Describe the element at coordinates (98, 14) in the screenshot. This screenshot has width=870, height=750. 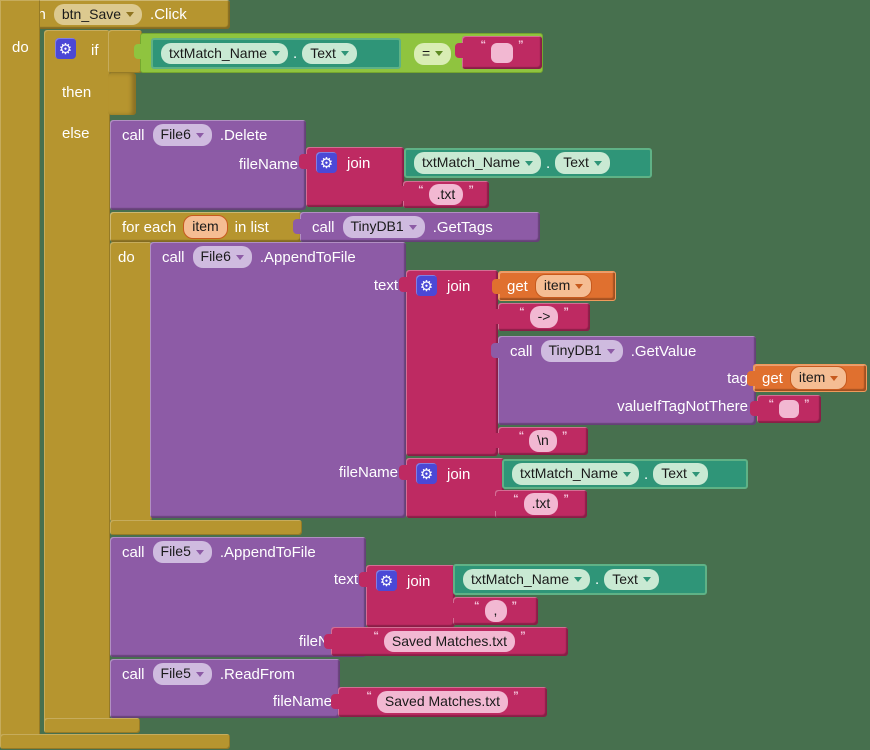
I see `event-component-dropdown: btn_Save` at that location.